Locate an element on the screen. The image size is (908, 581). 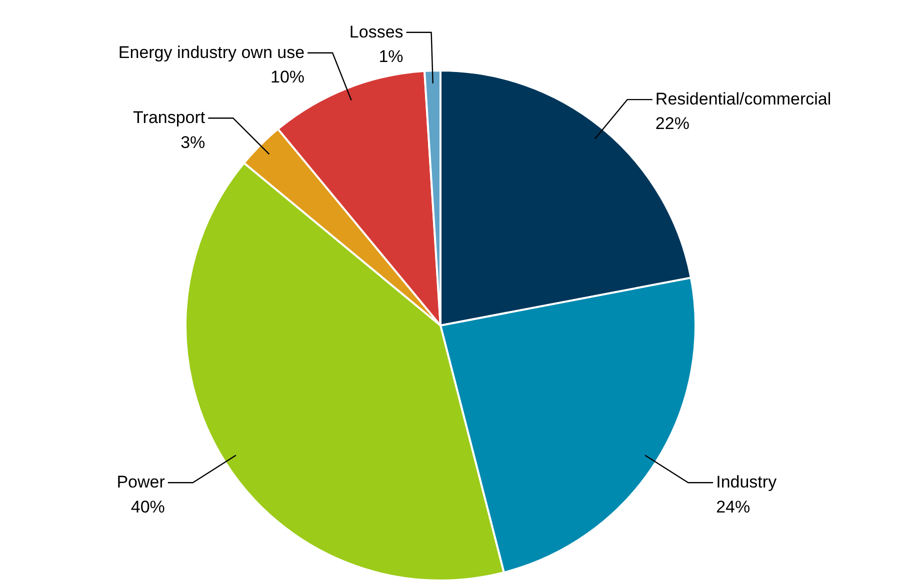
slice-label: Energy industry own use is located at coordinates (211, 52).